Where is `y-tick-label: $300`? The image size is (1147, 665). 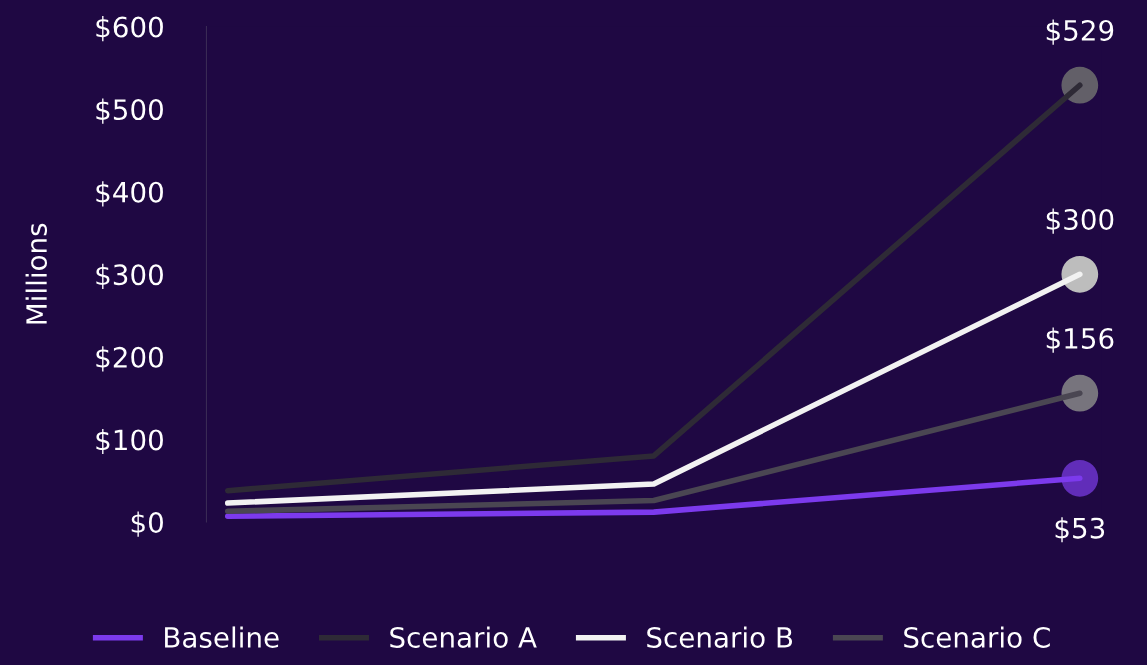 y-tick-label: $300 is located at coordinates (129, 276).